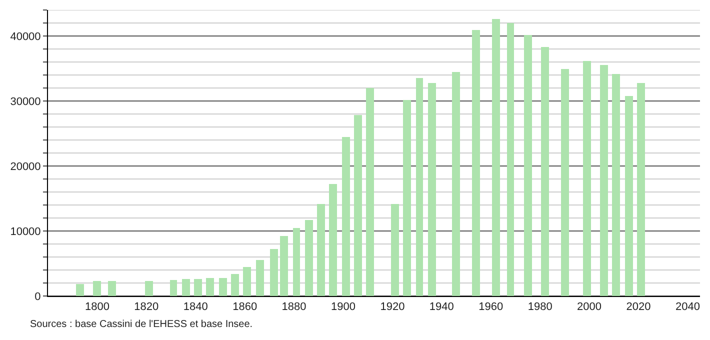 The width and height of the screenshot is (710, 340). I want to click on x-tick-label: 2020, so click(638, 307).